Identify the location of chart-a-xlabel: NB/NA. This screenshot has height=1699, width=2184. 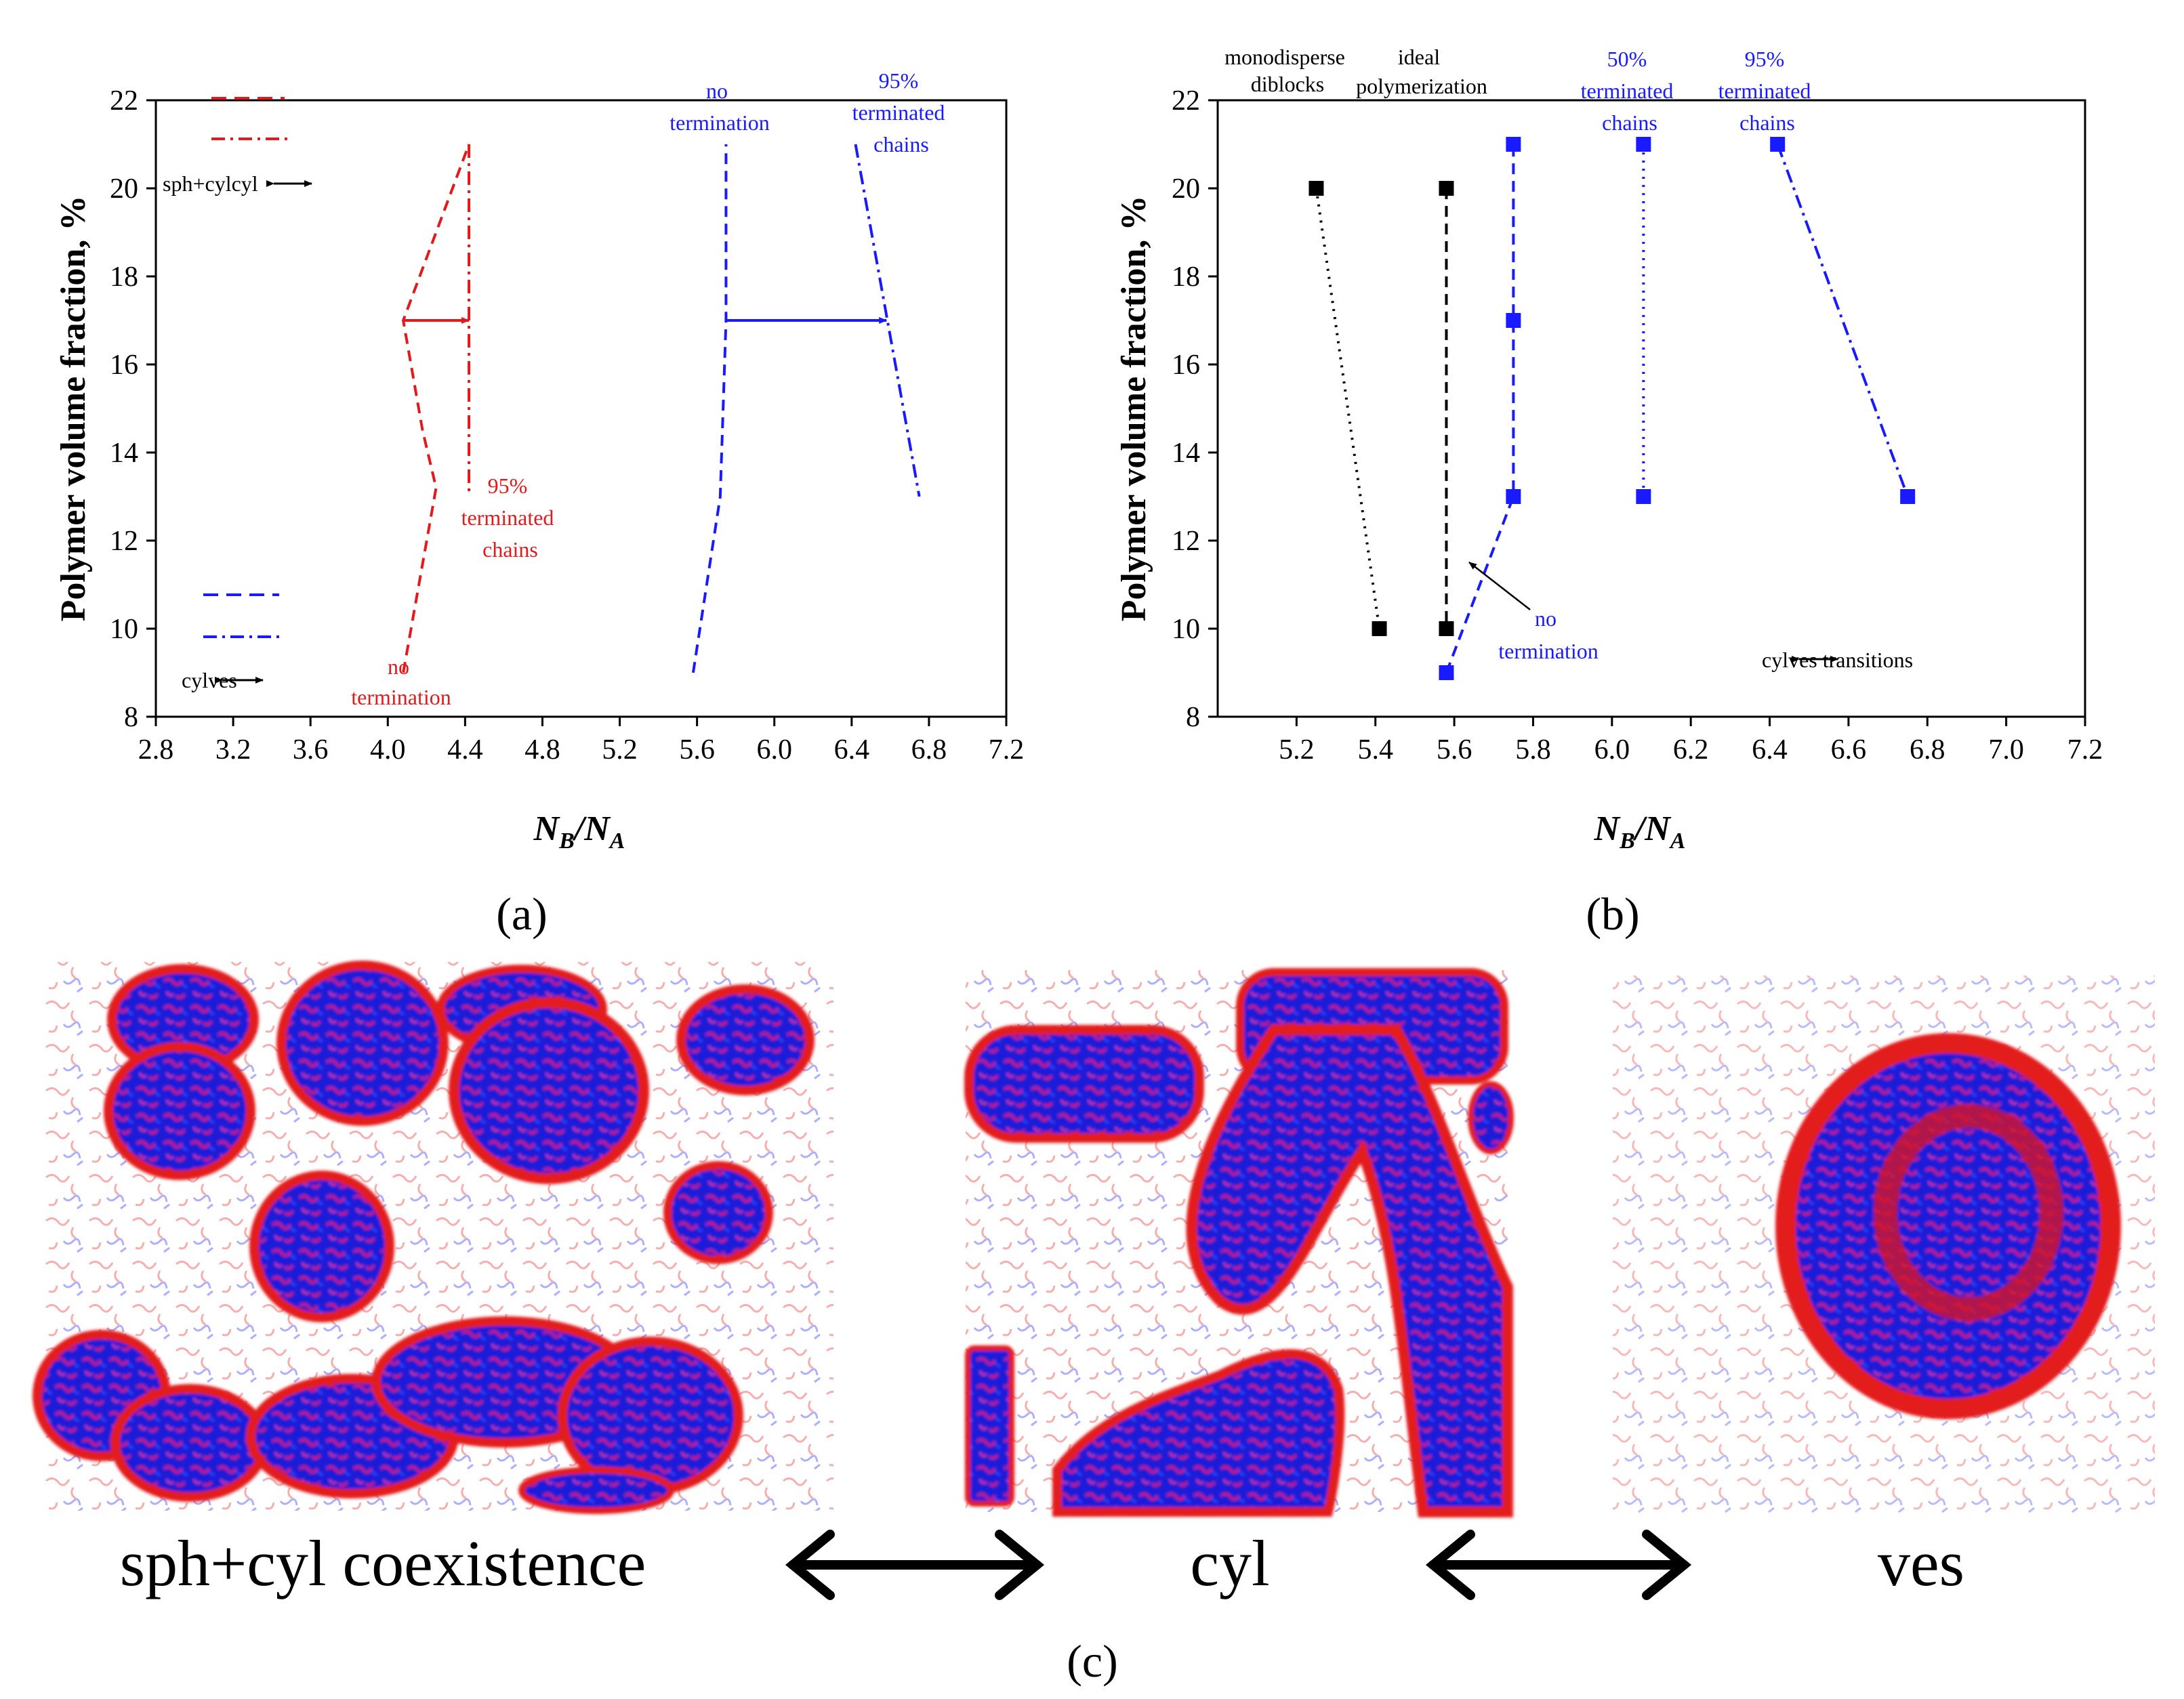
(579, 832).